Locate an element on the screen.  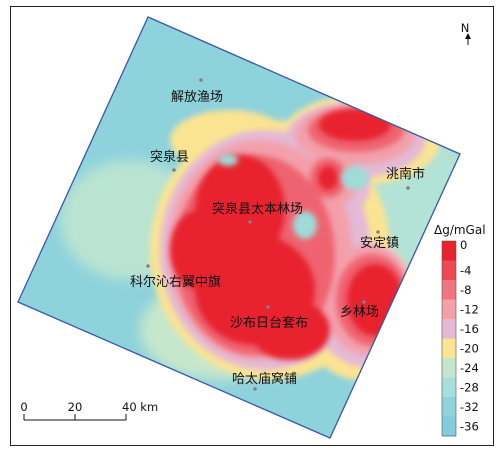
north-arrow: N is located at coordinates (466, 33).